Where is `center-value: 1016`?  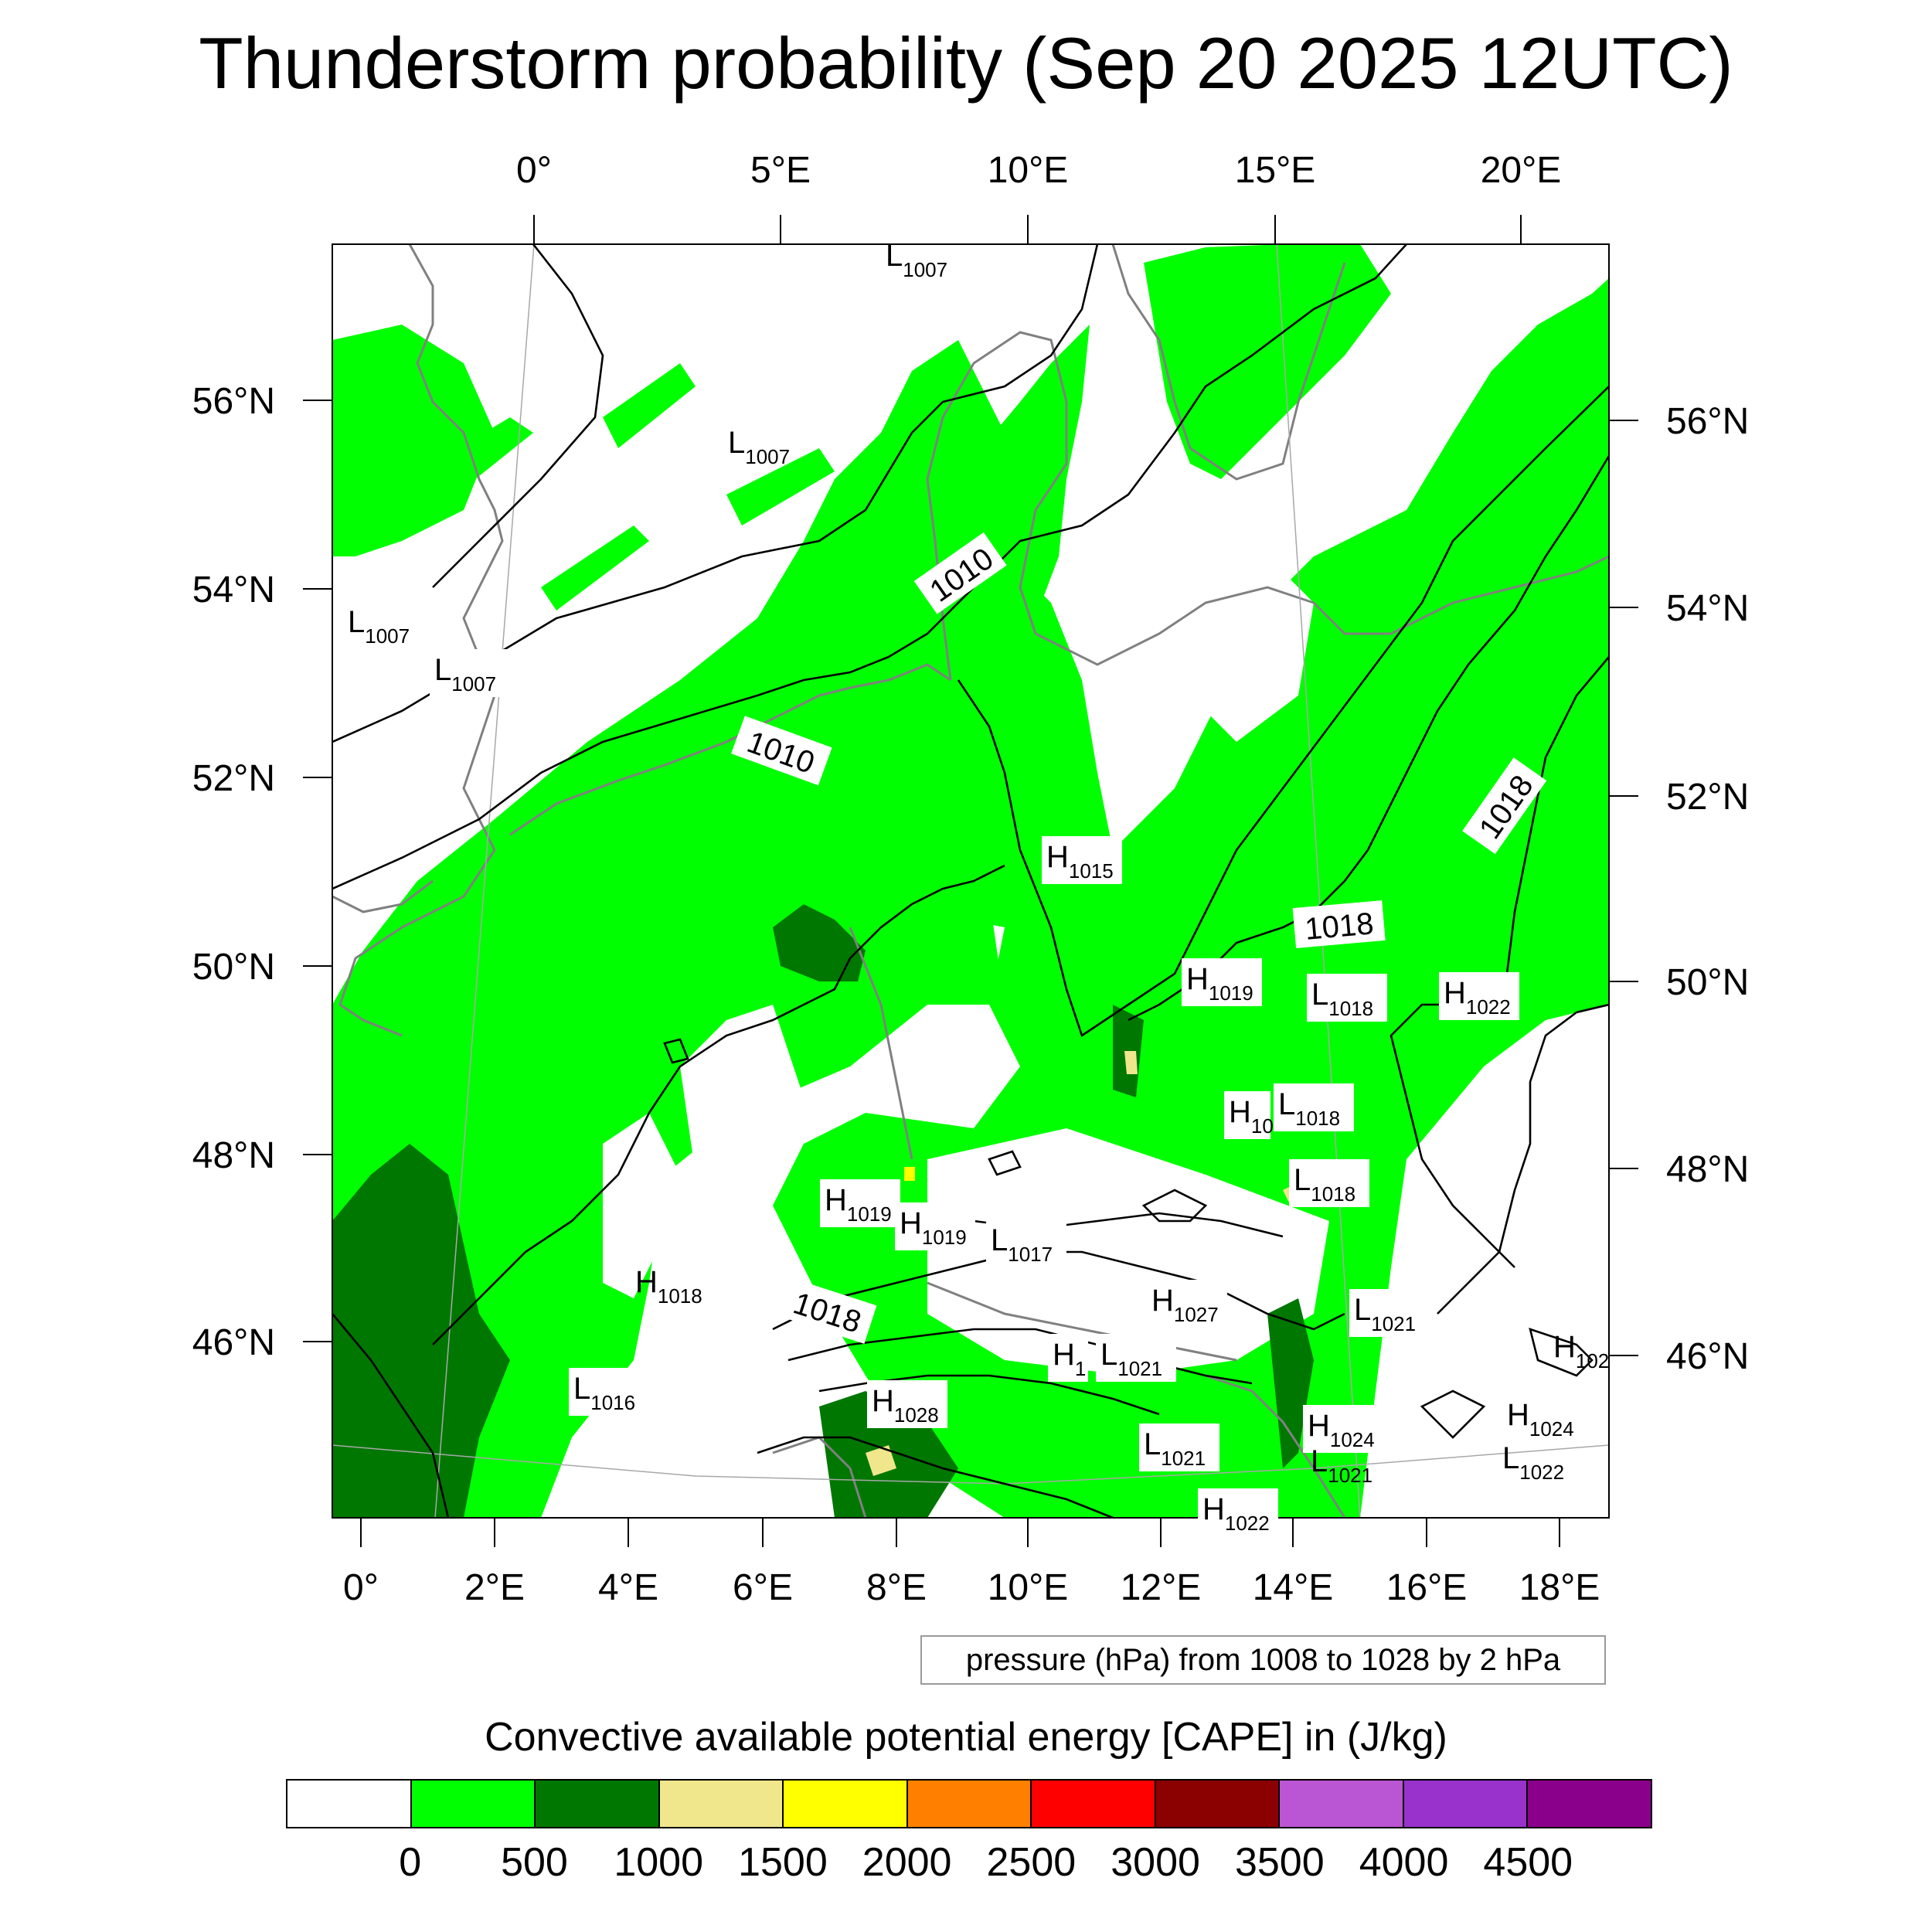
center-value: 1016 is located at coordinates (613, 1403).